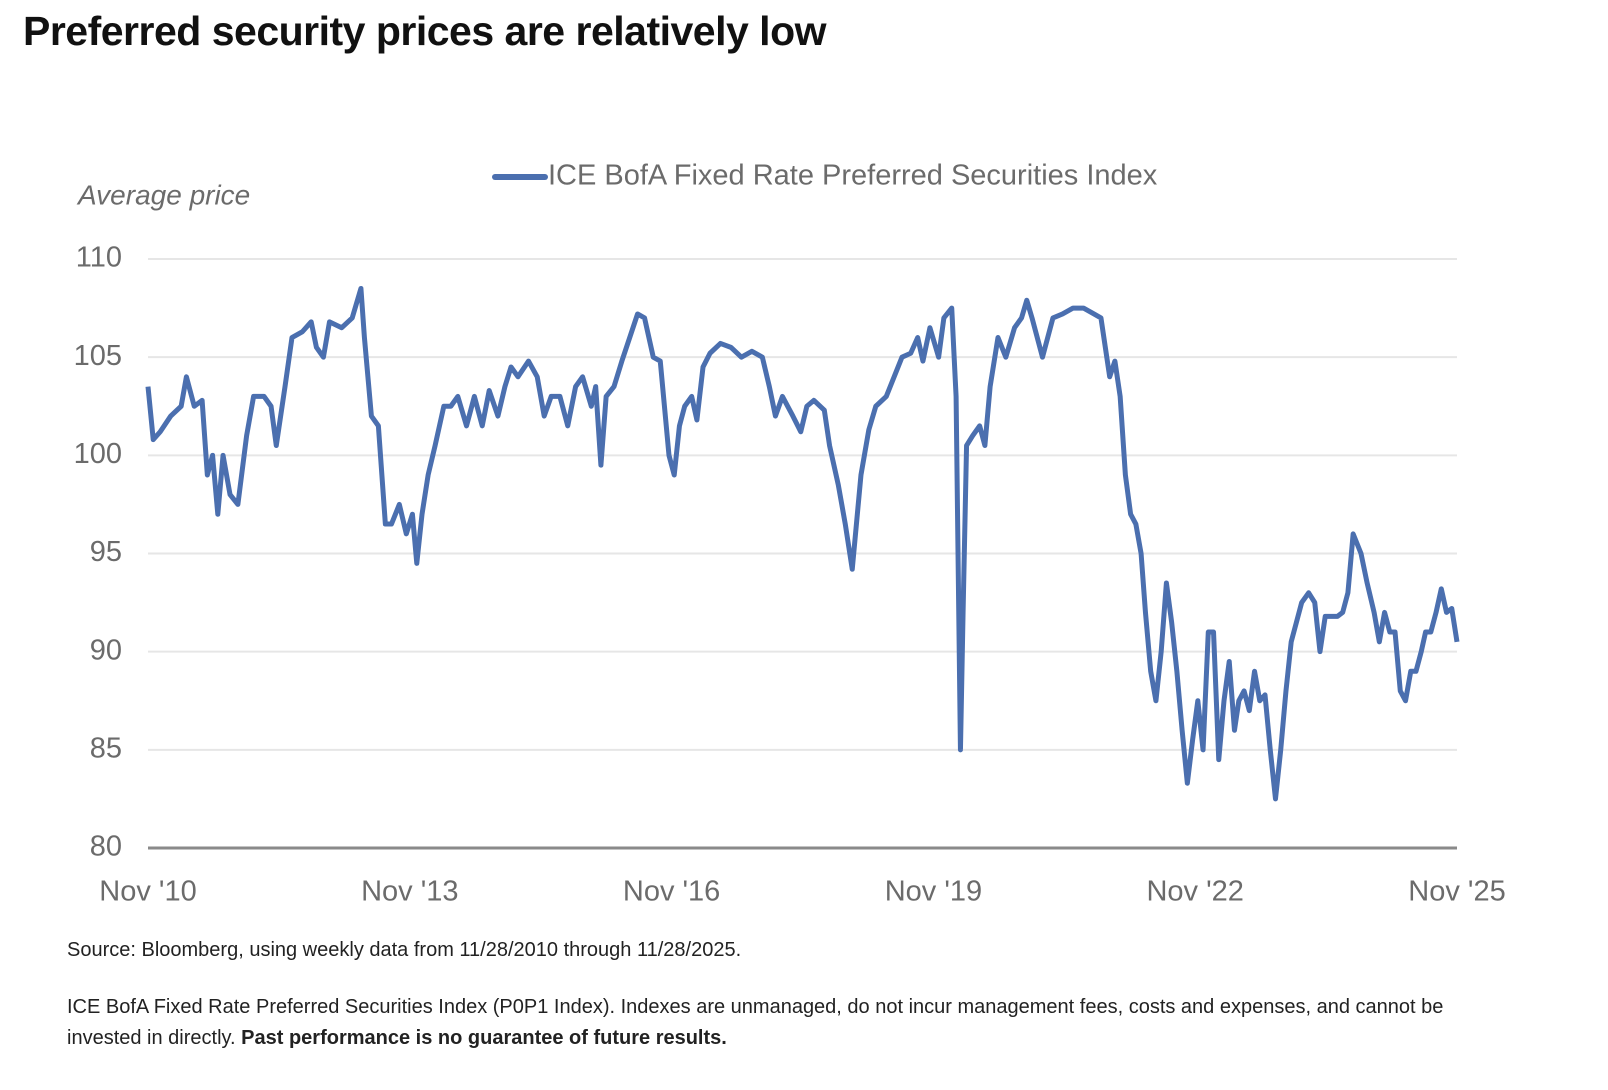  What do you see at coordinates (1456, 892) in the screenshot?
I see `x-tick-label: Nov '25` at bounding box center [1456, 892].